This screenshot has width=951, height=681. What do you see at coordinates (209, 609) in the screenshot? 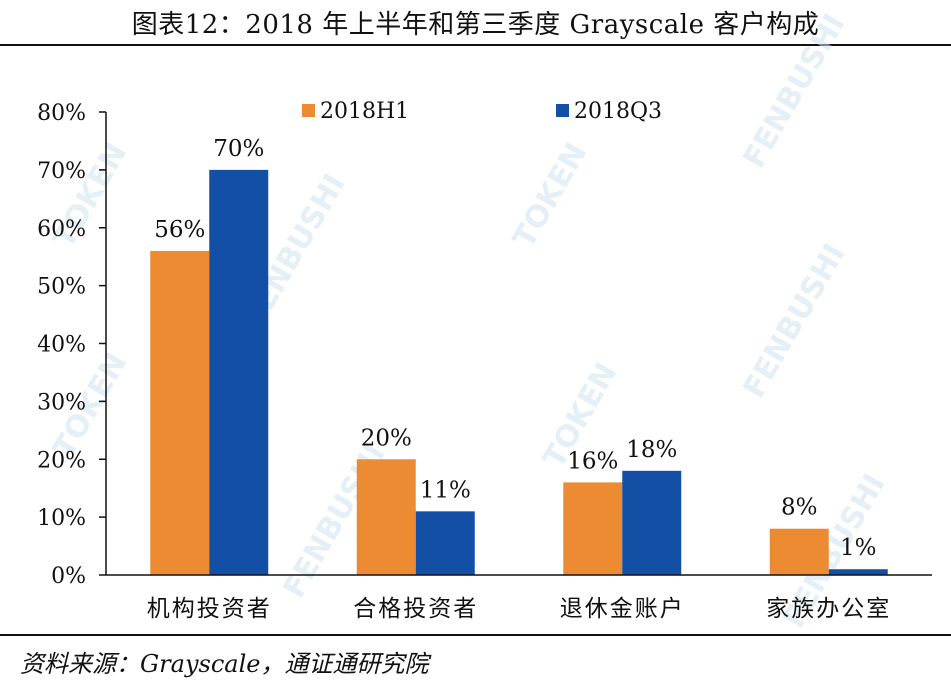
I see `x-category-label: 机构投资者` at bounding box center [209, 609].